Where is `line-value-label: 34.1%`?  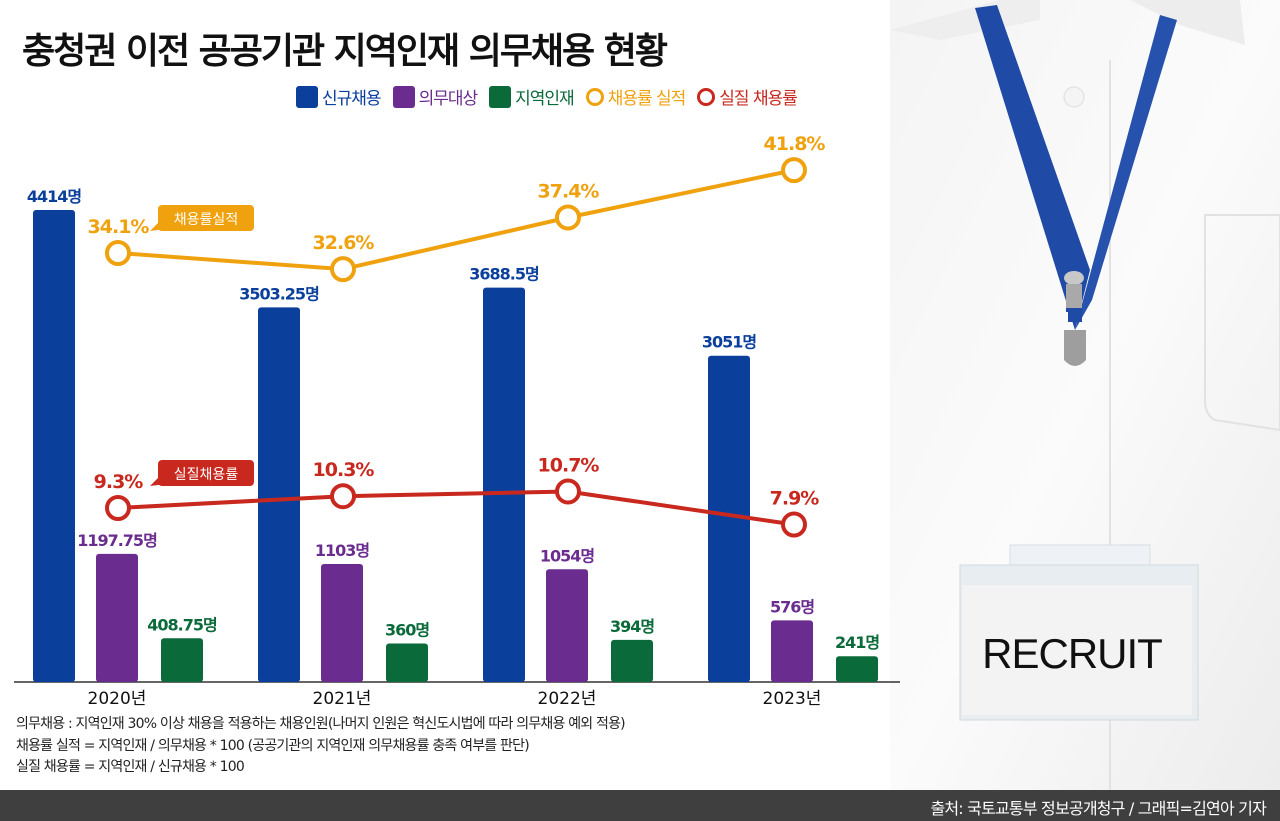 line-value-label: 34.1% is located at coordinates (119, 227).